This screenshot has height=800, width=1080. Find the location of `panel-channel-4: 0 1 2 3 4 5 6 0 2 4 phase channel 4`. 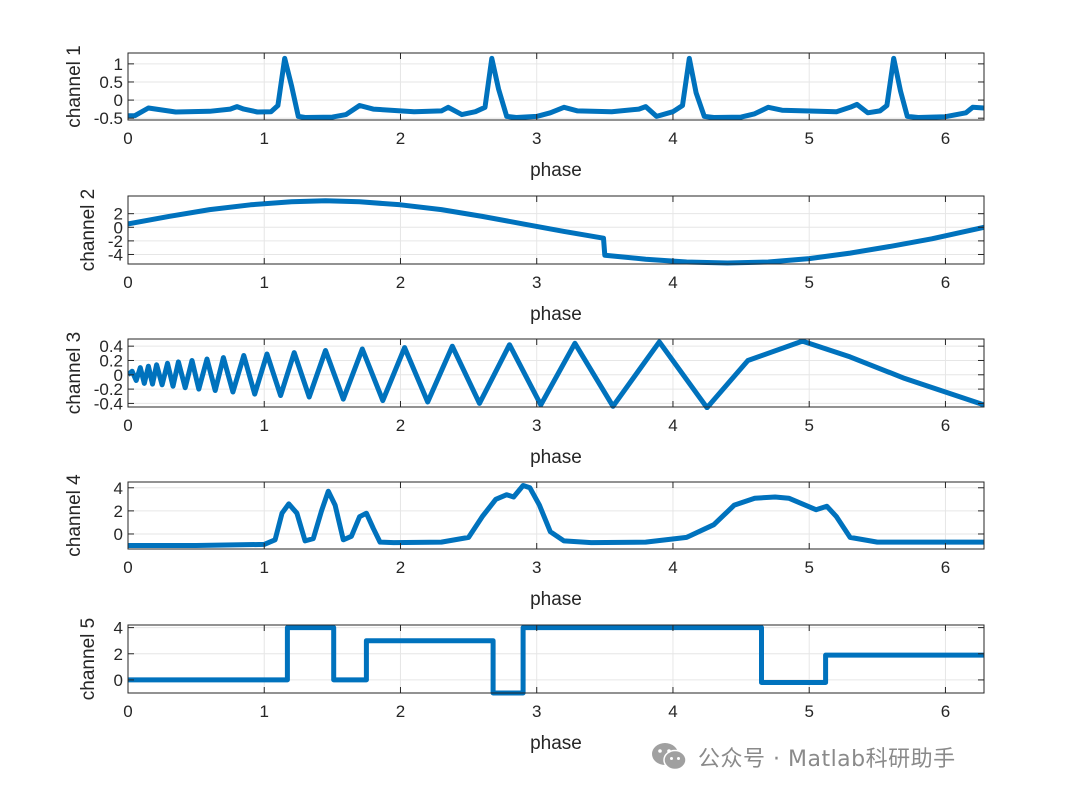

panel-channel-4: 0 1 2 3 4 5 6 0 2 4 phase channel 4 is located at coordinates (524, 542).